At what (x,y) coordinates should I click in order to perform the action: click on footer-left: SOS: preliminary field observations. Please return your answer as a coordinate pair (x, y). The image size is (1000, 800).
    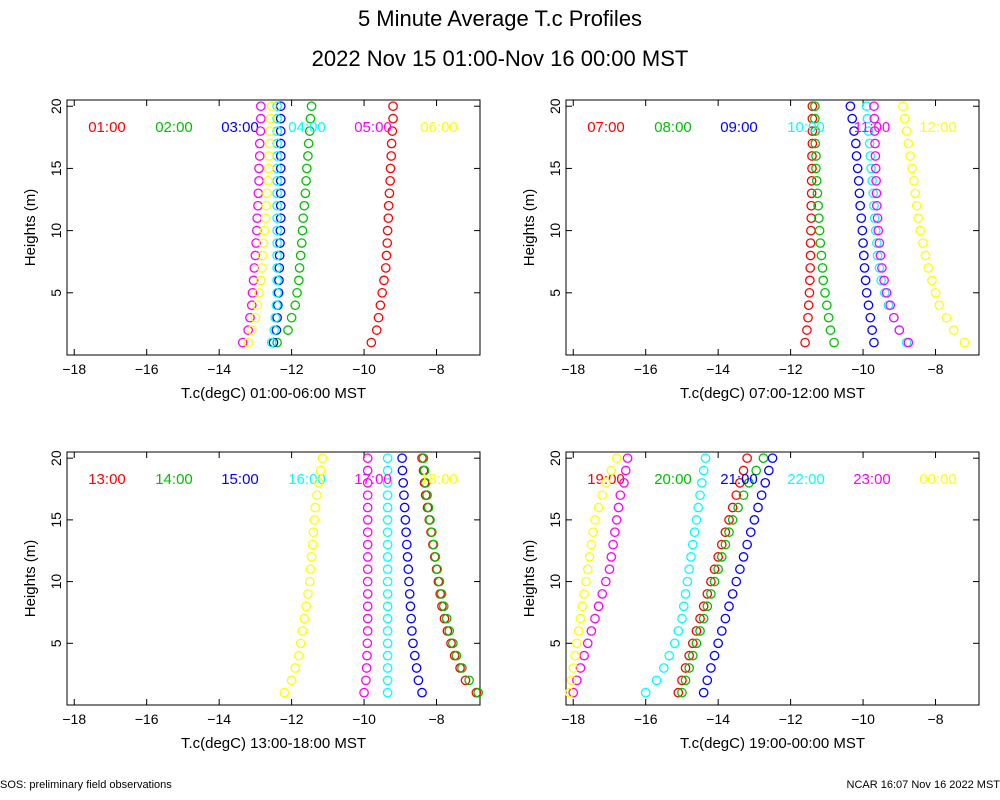
    Looking at the image, I should click on (86, 785).